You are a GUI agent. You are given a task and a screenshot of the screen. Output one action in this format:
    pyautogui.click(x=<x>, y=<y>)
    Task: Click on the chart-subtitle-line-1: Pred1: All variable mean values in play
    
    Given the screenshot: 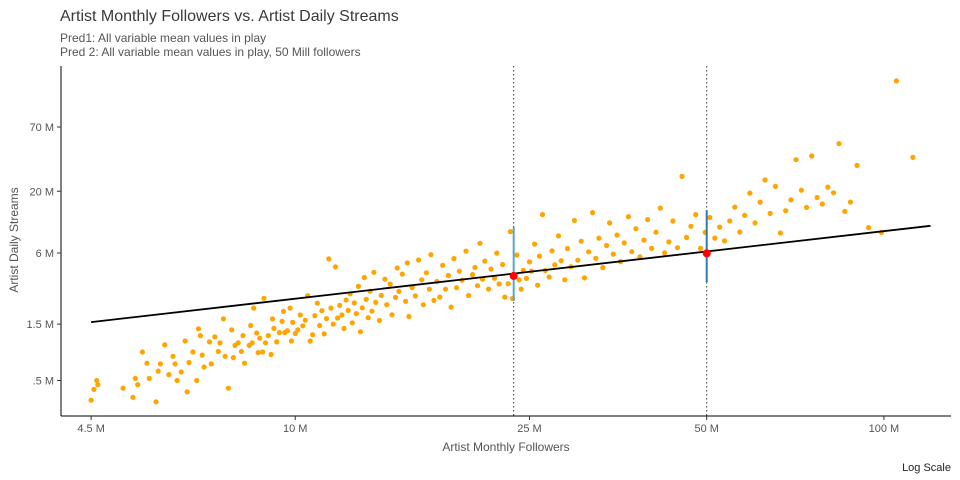 What is the action you would take?
    pyautogui.click(x=163, y=38)
    